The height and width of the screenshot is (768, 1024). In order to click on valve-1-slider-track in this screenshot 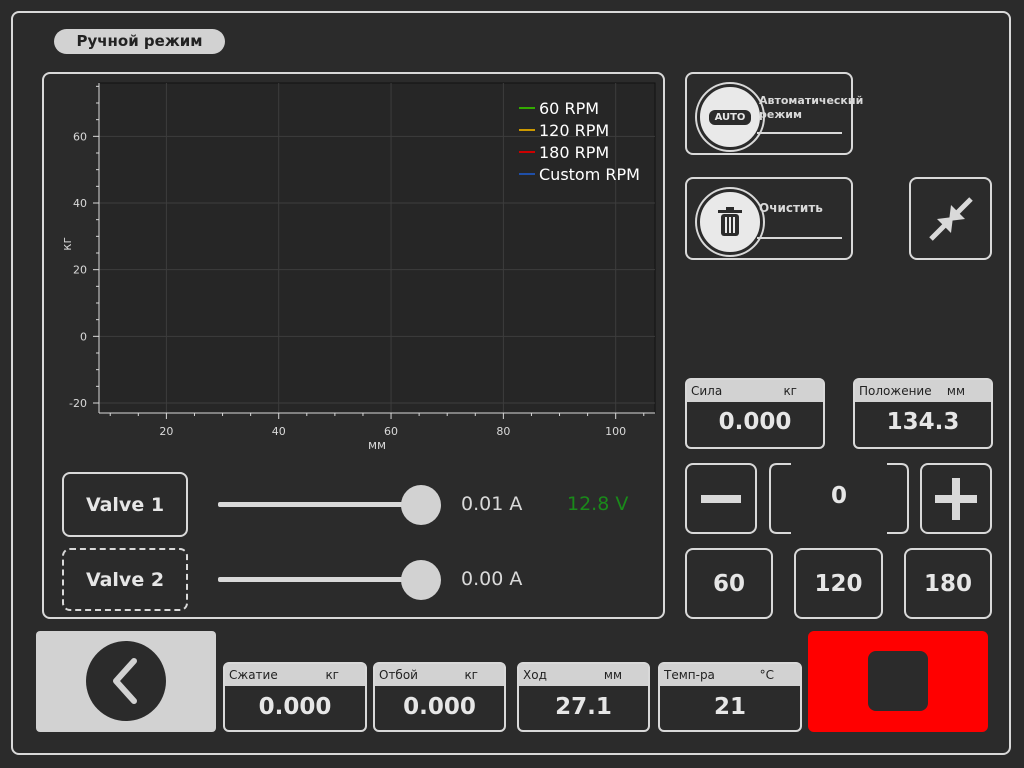, I will do `click(320, 504)`.